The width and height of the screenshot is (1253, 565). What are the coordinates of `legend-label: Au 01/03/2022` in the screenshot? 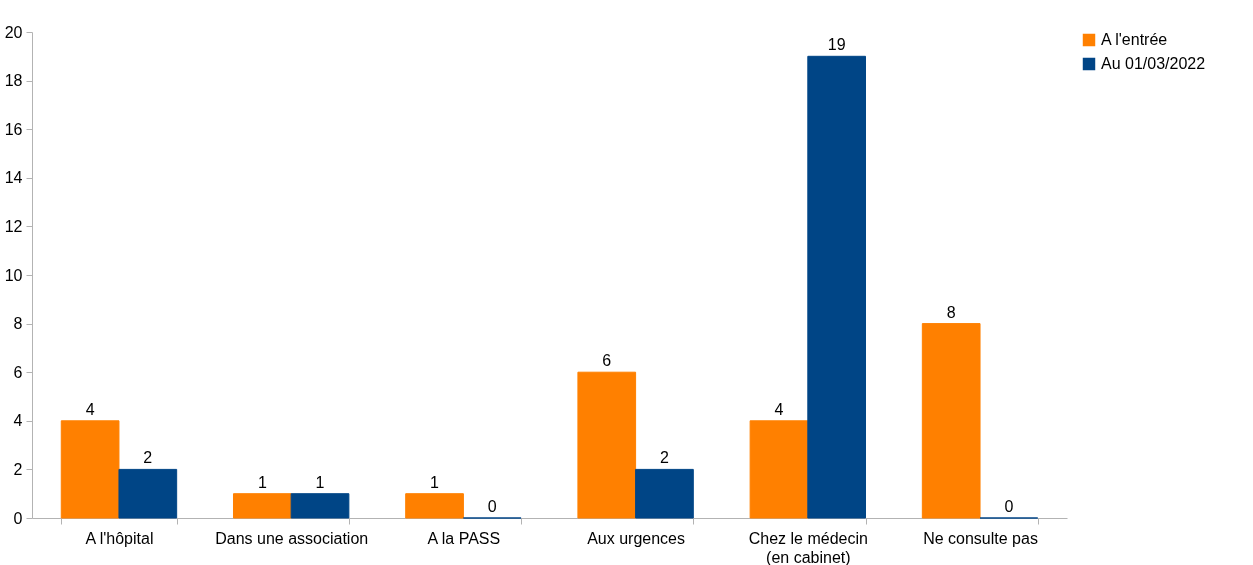 It's located at (1153, 63).